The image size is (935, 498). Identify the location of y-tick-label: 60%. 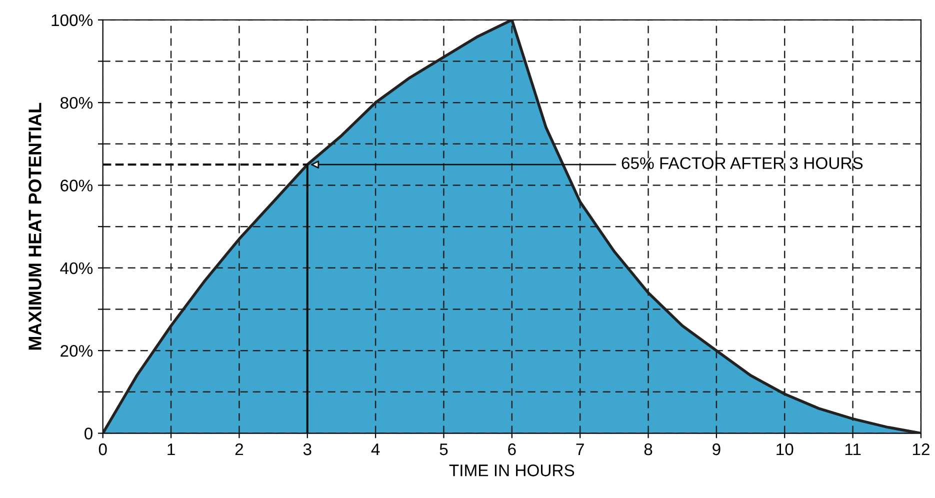
(76, 186).